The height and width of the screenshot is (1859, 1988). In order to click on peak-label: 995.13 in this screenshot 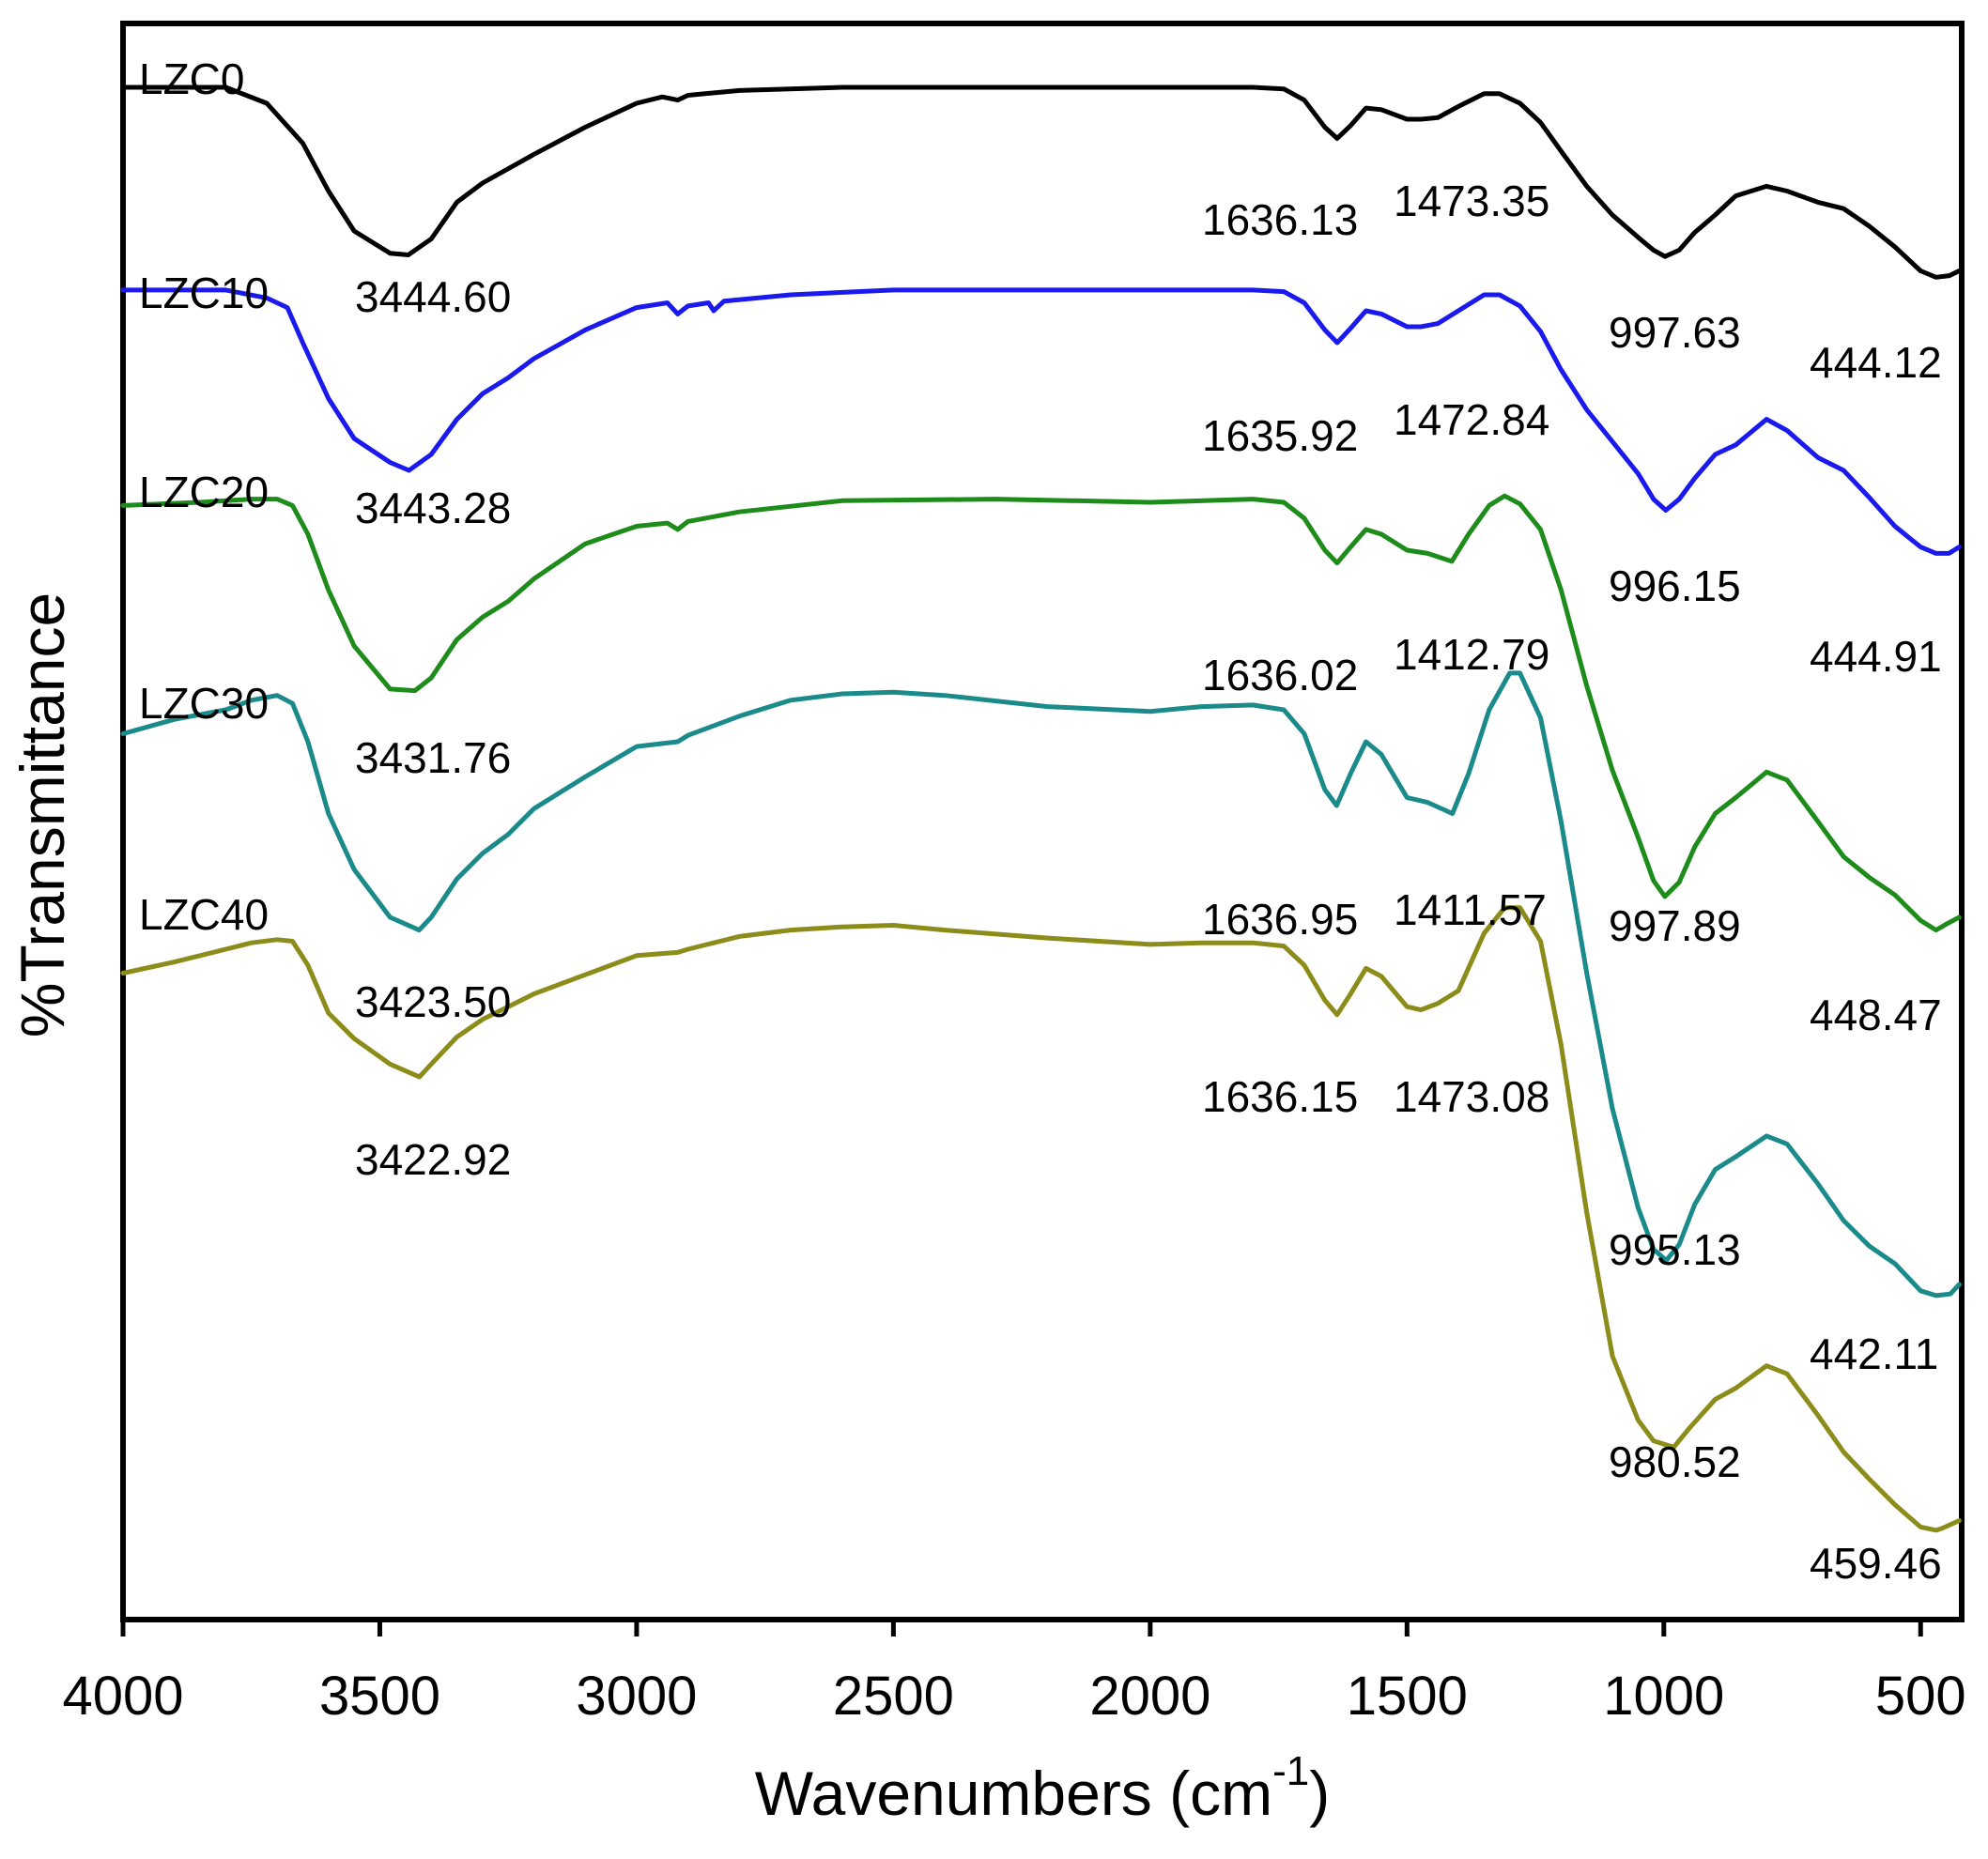, I will do `click(1675, 1250)`.